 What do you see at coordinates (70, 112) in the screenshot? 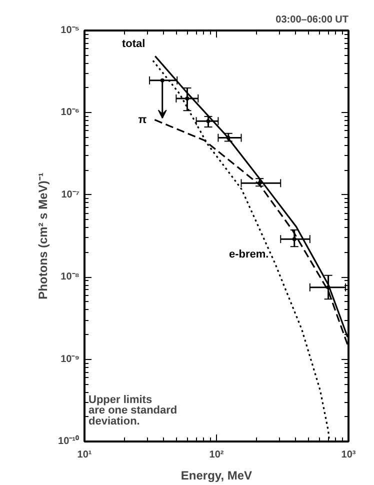
I see `y-tick-label: 10⁻⁶` at bounding box center [70, 112].